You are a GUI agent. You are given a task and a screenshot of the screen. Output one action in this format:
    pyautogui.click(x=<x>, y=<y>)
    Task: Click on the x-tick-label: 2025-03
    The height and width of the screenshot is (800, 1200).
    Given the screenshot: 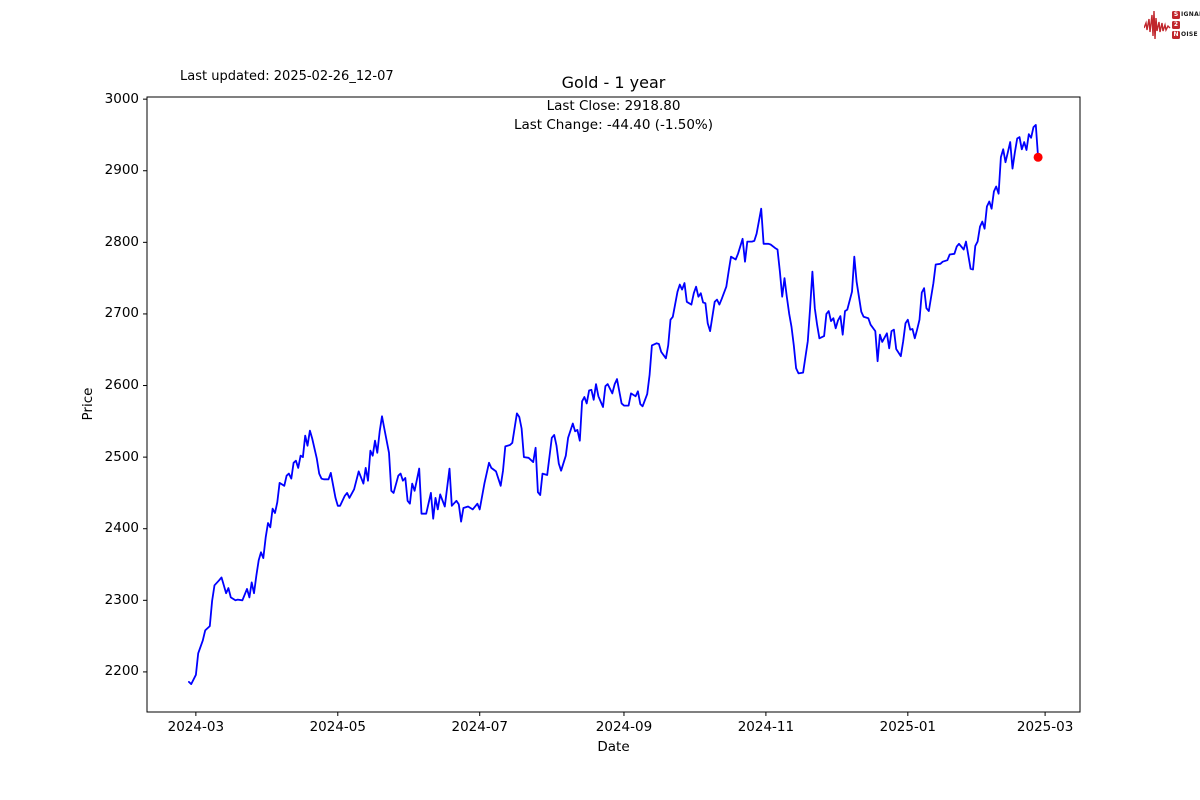 What is the action you would take?
    pyautogui.click(x=1045, y=727)
    